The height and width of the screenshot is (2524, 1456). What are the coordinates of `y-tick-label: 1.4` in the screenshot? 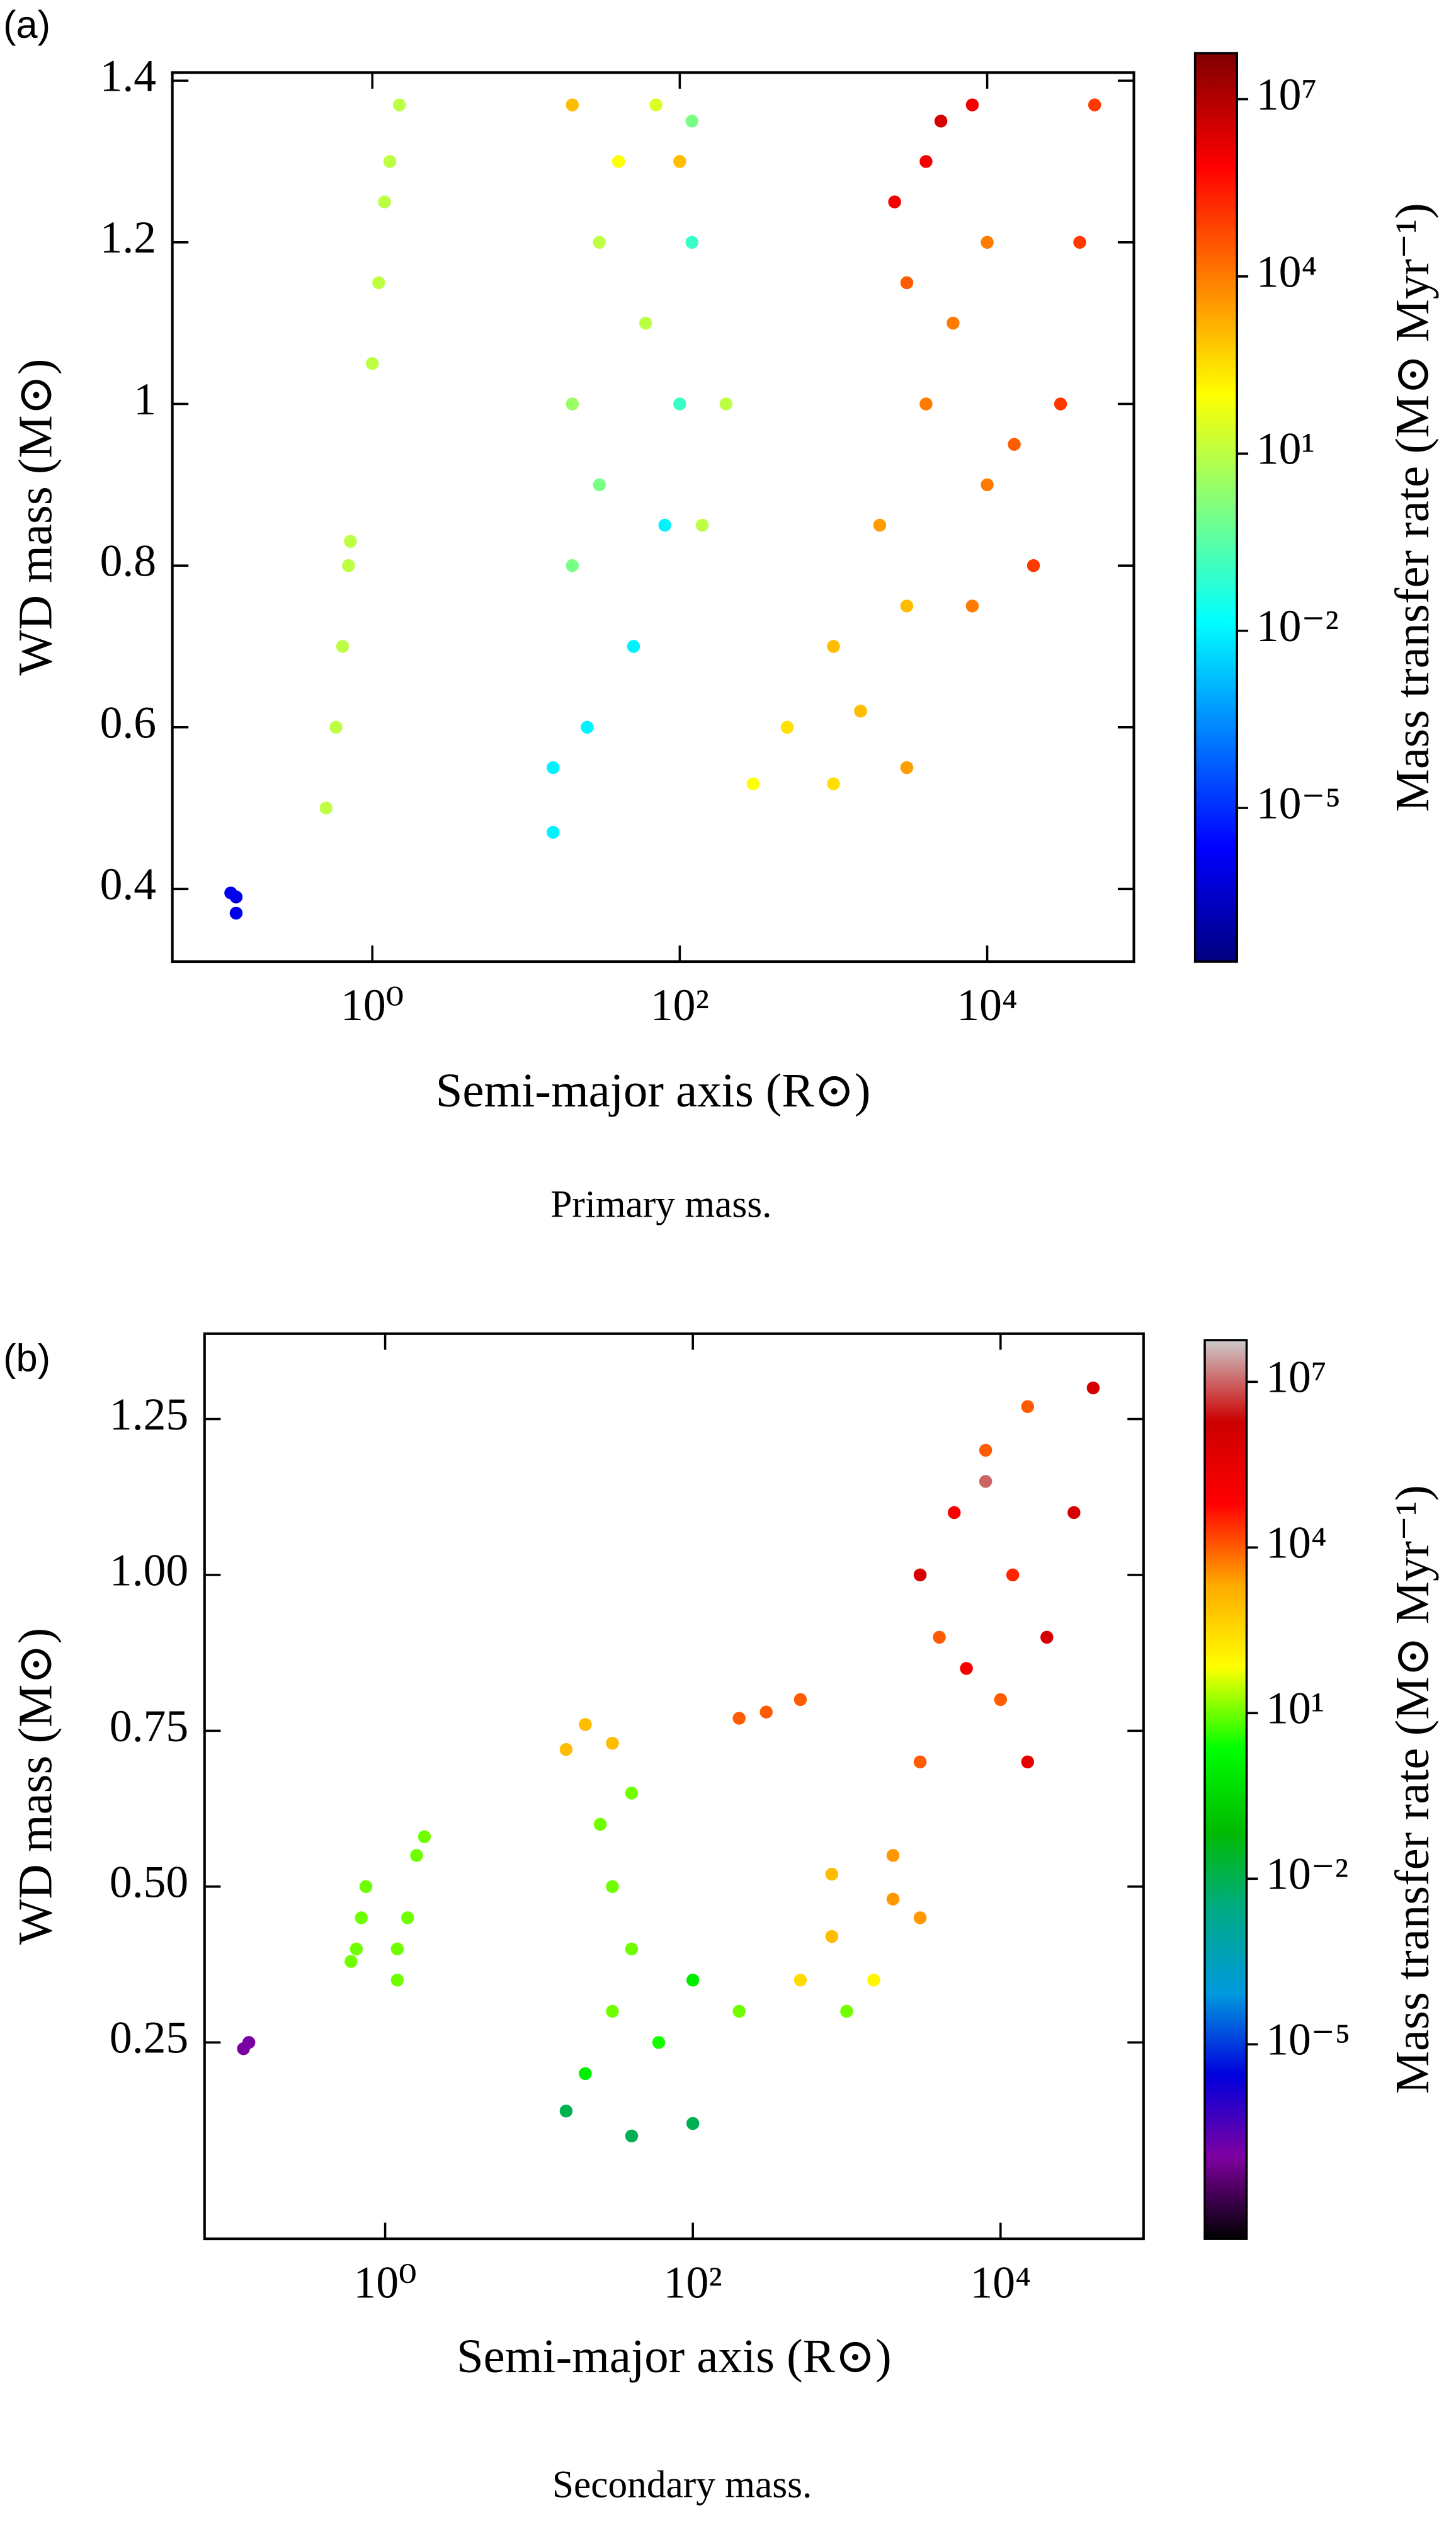 It's located at (128, 76).